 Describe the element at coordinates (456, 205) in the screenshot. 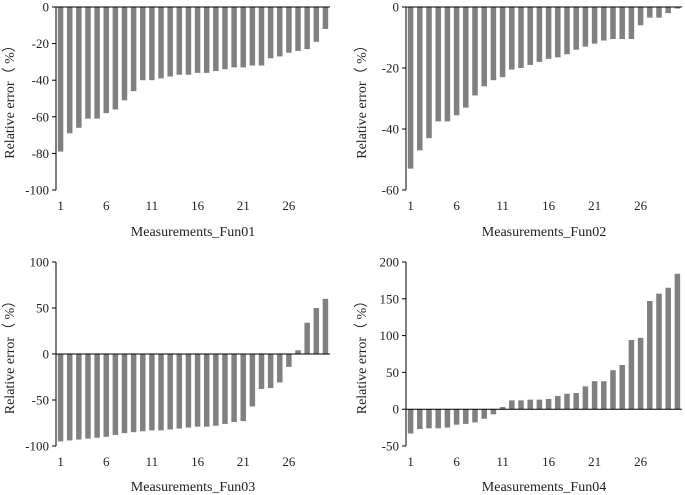

I see `x-tick-label: 6` at that location.